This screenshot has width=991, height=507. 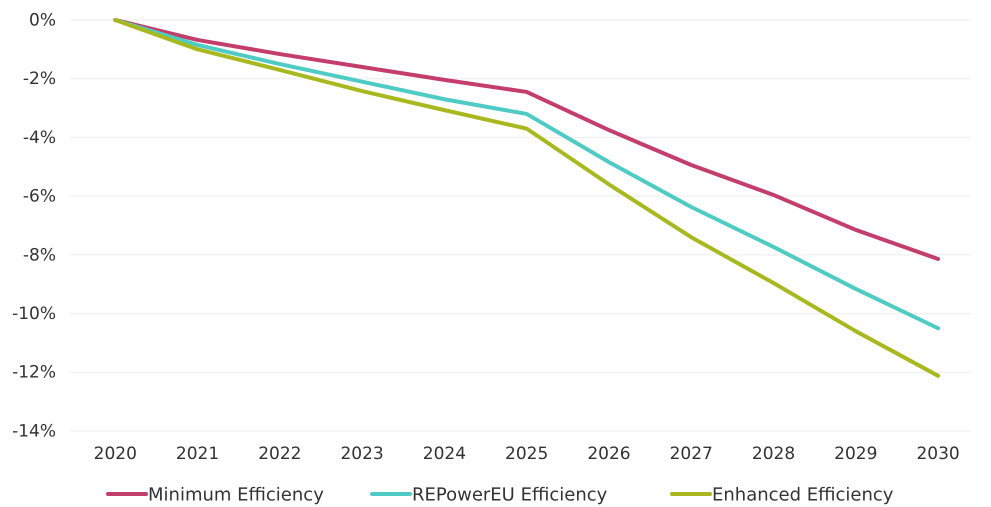 What do you see at coordinates (774, 454) in the screenshot?
I see `x-tick-label: 2028` at bounding box center [774, 454].